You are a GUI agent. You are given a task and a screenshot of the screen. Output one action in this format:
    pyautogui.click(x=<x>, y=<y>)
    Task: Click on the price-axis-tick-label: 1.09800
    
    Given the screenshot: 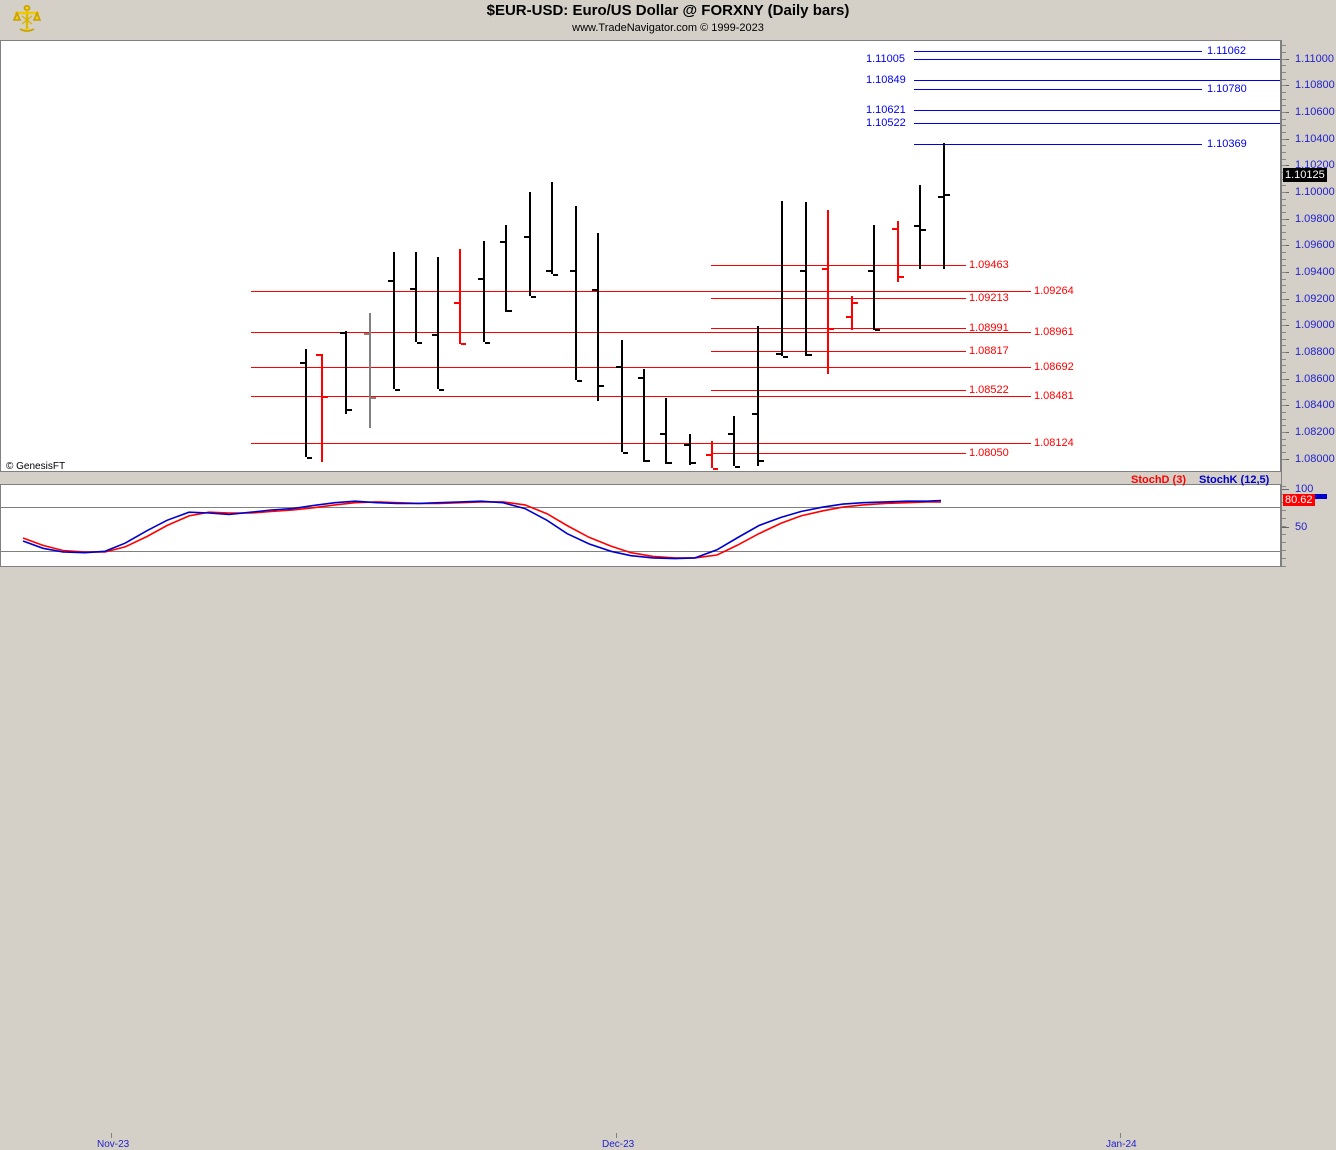 What is the action you would take?
    pyautogui.click(x=1315, y=218)
    